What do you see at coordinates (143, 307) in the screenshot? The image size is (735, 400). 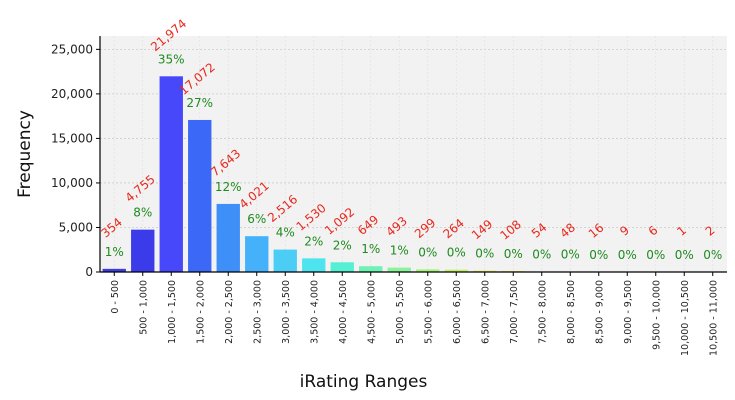 I see `x-tick-label: 500 - 1,000` at bounding box center [143, 307].